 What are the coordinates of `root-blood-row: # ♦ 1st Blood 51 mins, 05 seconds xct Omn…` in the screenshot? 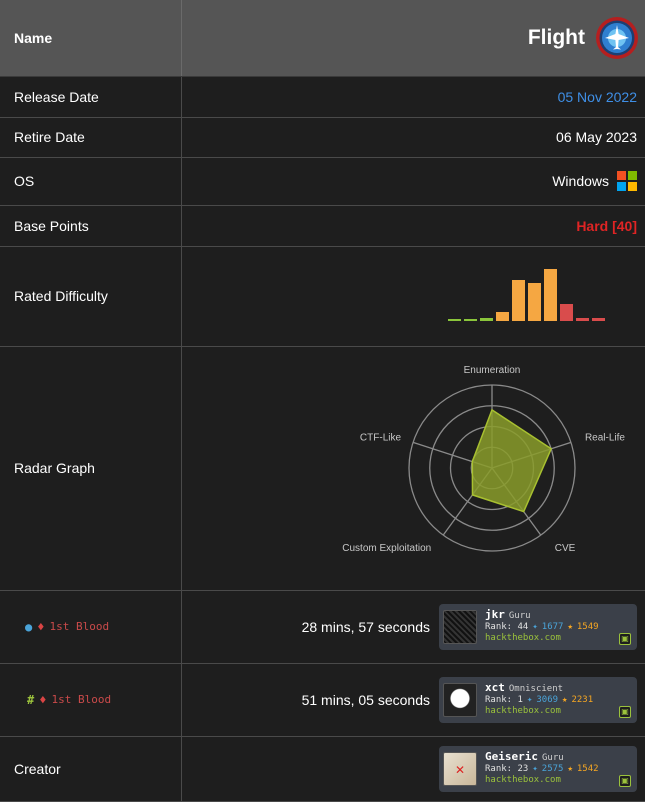 It's located at (322, 700).